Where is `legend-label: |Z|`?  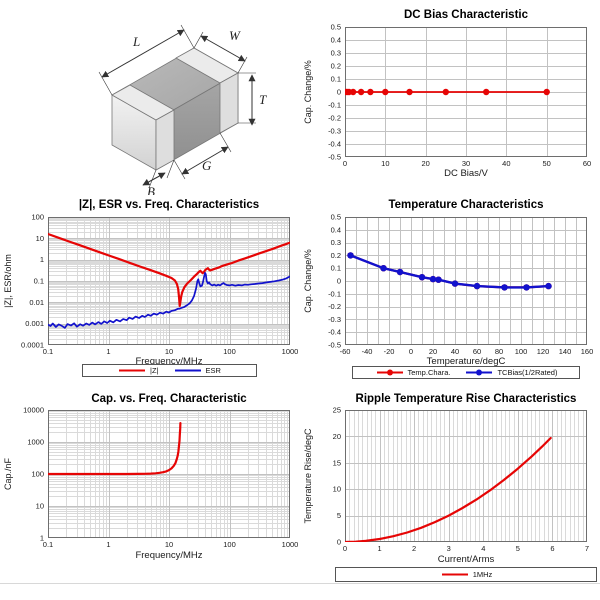 legend-label: |Z| is located at coordinates (154, 370).